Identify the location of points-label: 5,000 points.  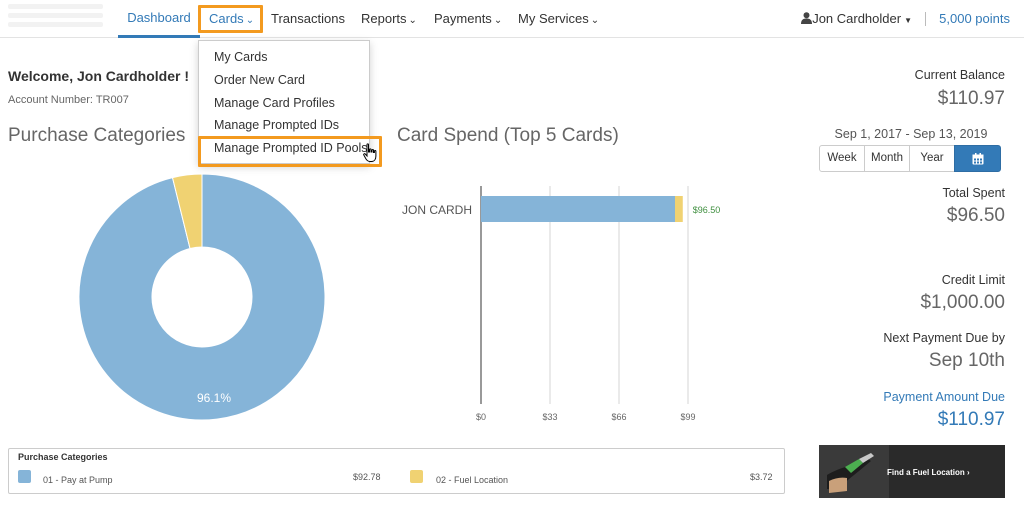
(974, 18).